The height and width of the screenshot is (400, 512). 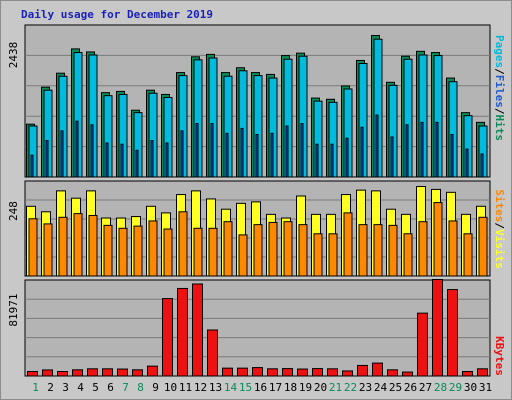 What do you see at coordinates (108, 250) in the screenshot?
I see `bar-sites-day-6-body` at bounding box center [108, 250].